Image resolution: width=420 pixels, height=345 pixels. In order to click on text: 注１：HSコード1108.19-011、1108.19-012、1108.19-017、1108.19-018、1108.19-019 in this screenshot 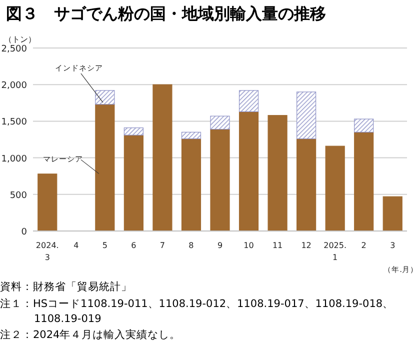, I will do `click(197, 312)`.